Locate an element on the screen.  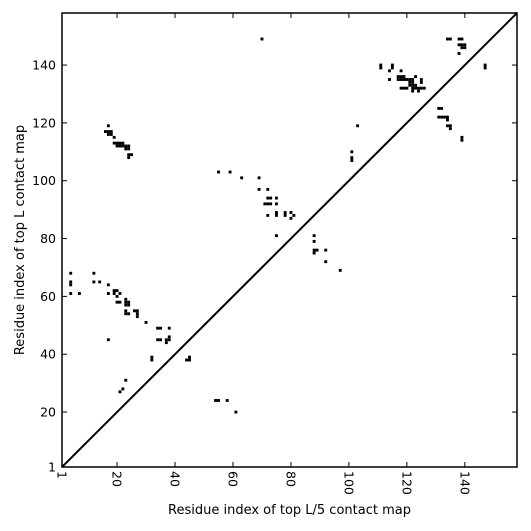
x-tick-label: 60 is located at coordinates (232, 479).